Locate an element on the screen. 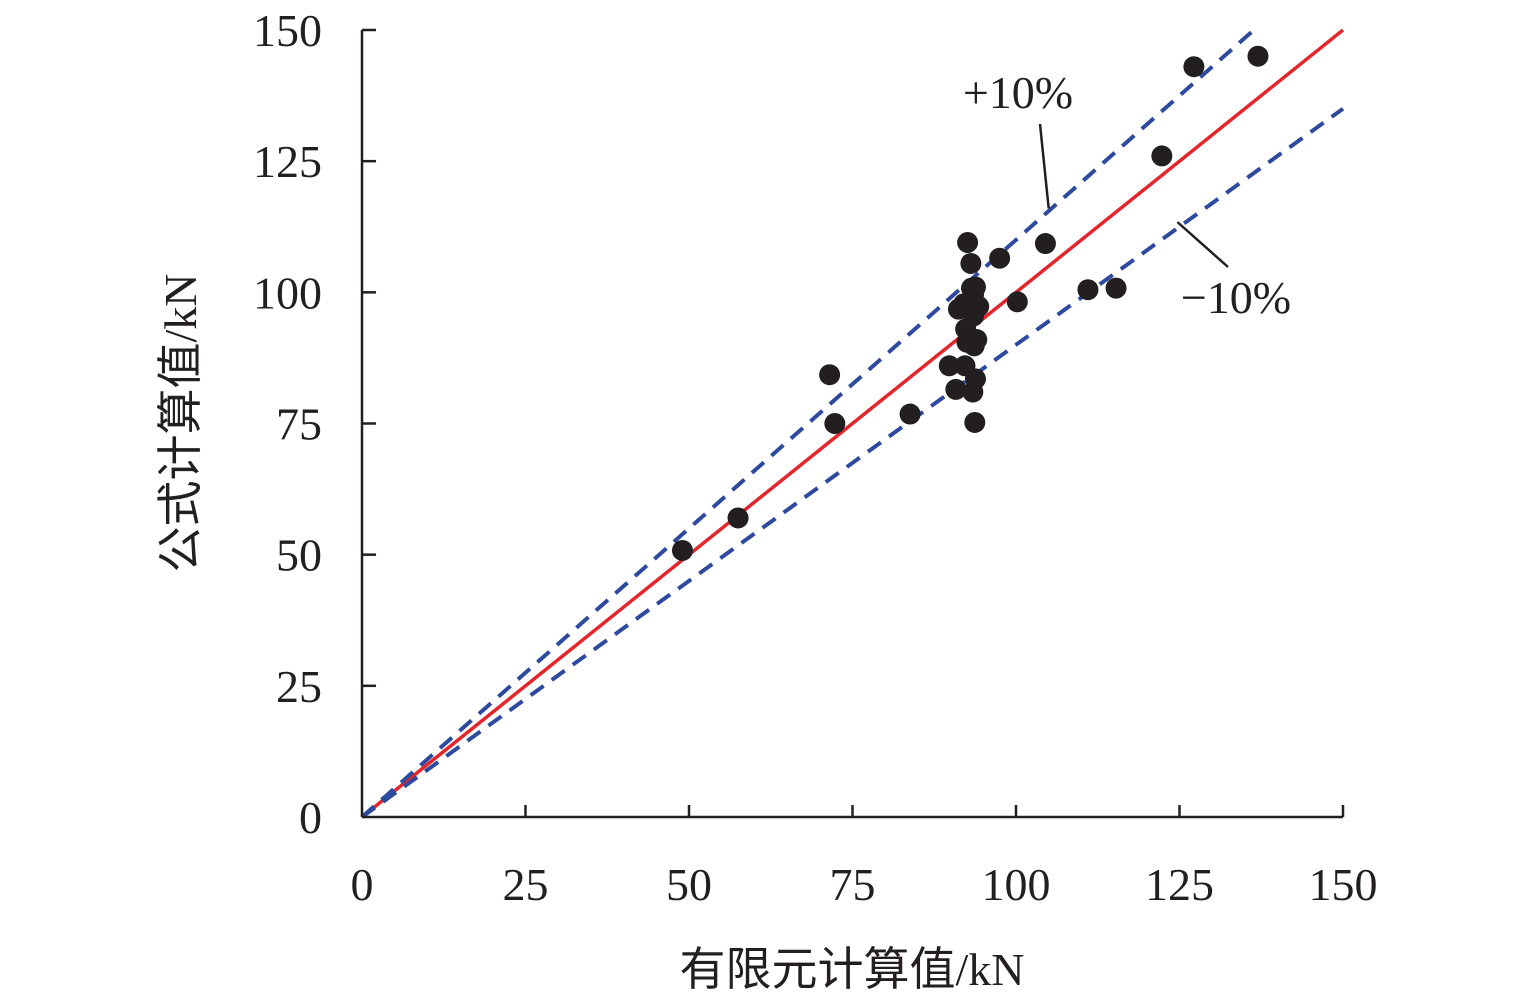  x-tick-label: 25 is located at coordinates (526, 884).